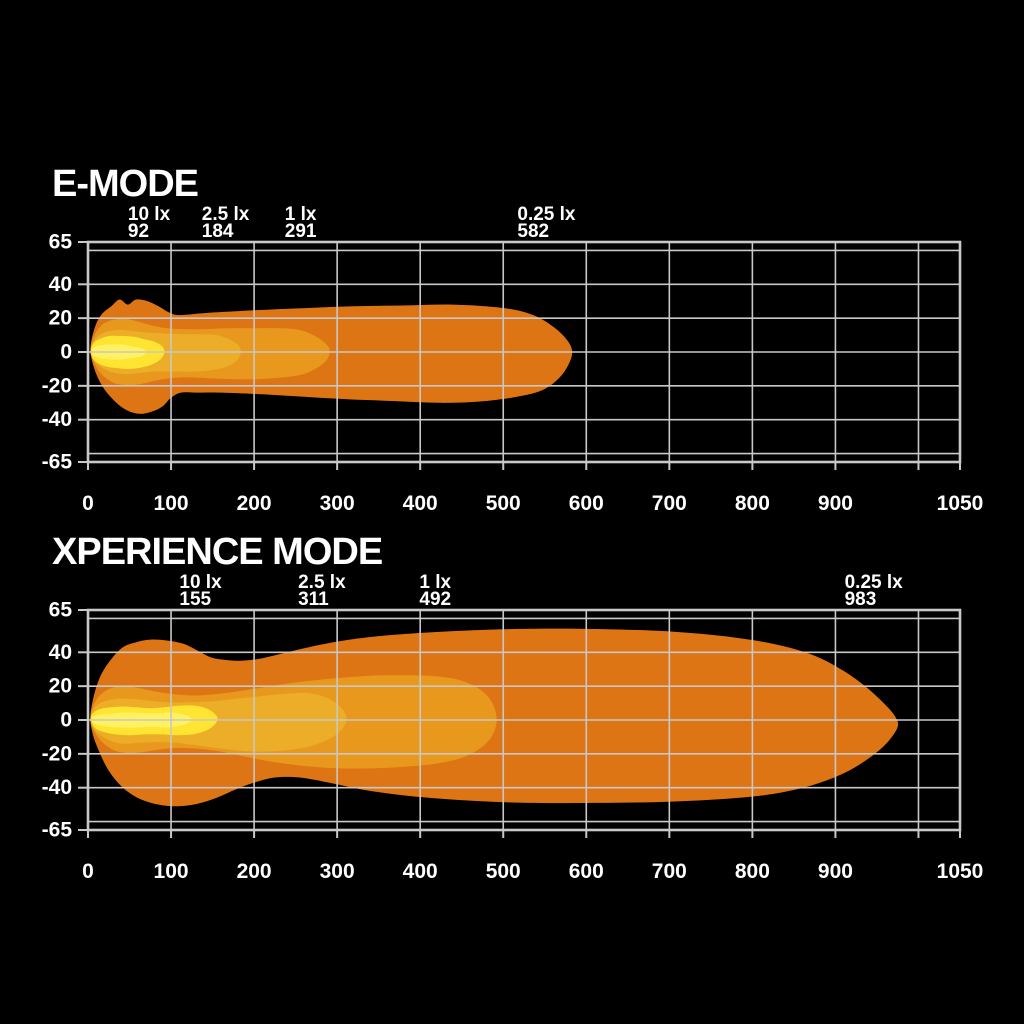 This screenshot has height=1024, width=1024. I want to click on isolux-annotation-10-lx: 10 lx 92, so click(149, 223).